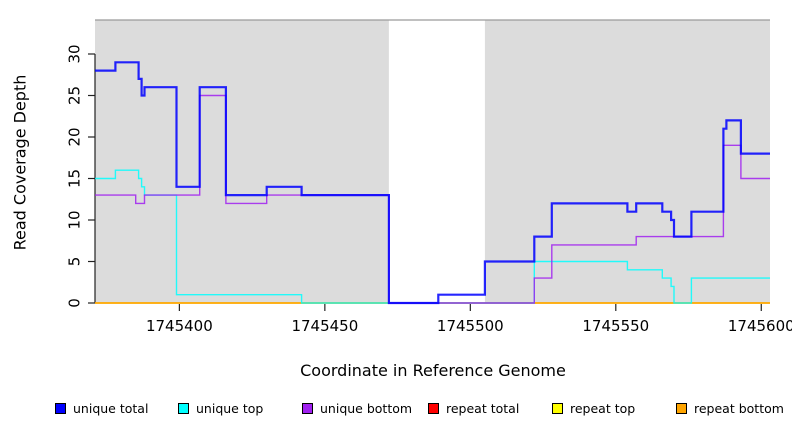  What do you see at coordinates (75, 262) in the screenshot?
I see `y-tick-label: 5` at bounding box center [75, 262].